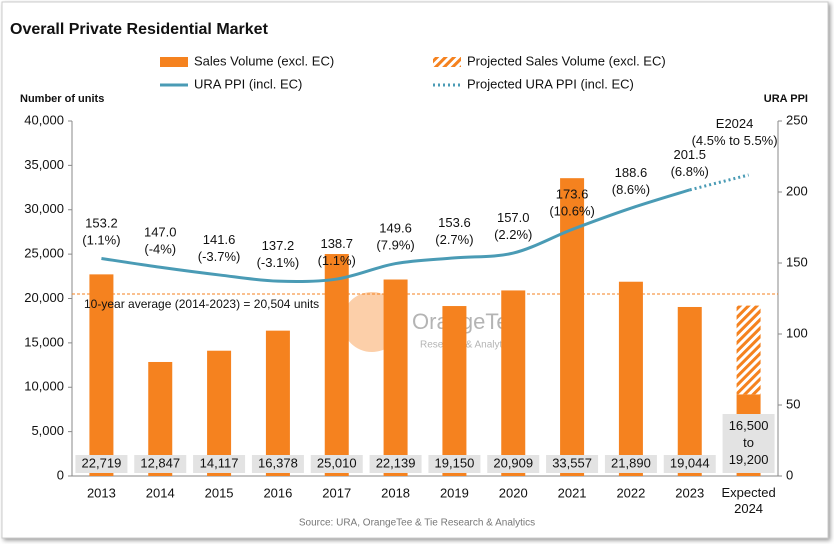 Image resolution: width=834 pixels, height=544 pixels. I want to click on x-tick-label: Expected 2024, so click(748, 500).